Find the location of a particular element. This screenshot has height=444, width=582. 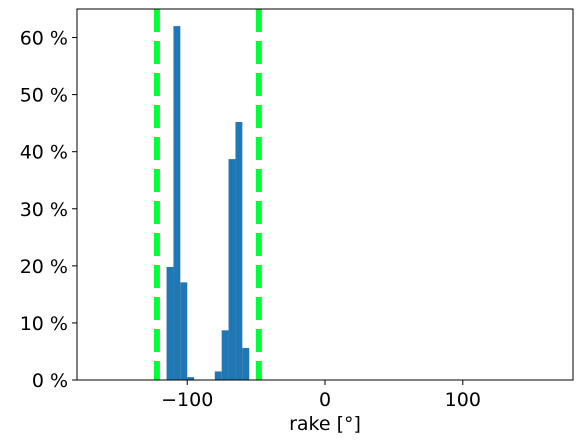

y-tick-label: 50 % is located at coordinates (44, 96).